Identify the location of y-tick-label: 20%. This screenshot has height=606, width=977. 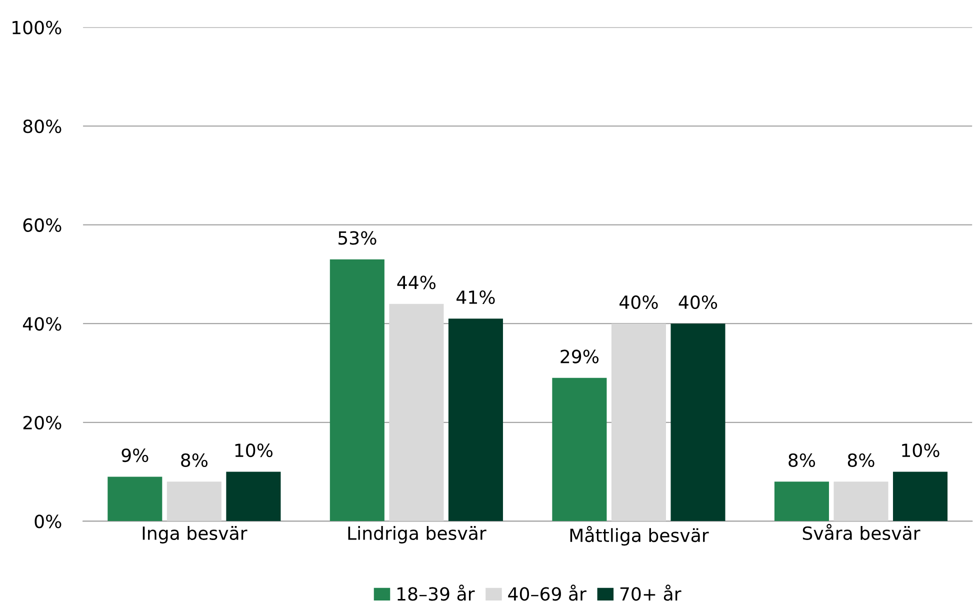
(42, 423).